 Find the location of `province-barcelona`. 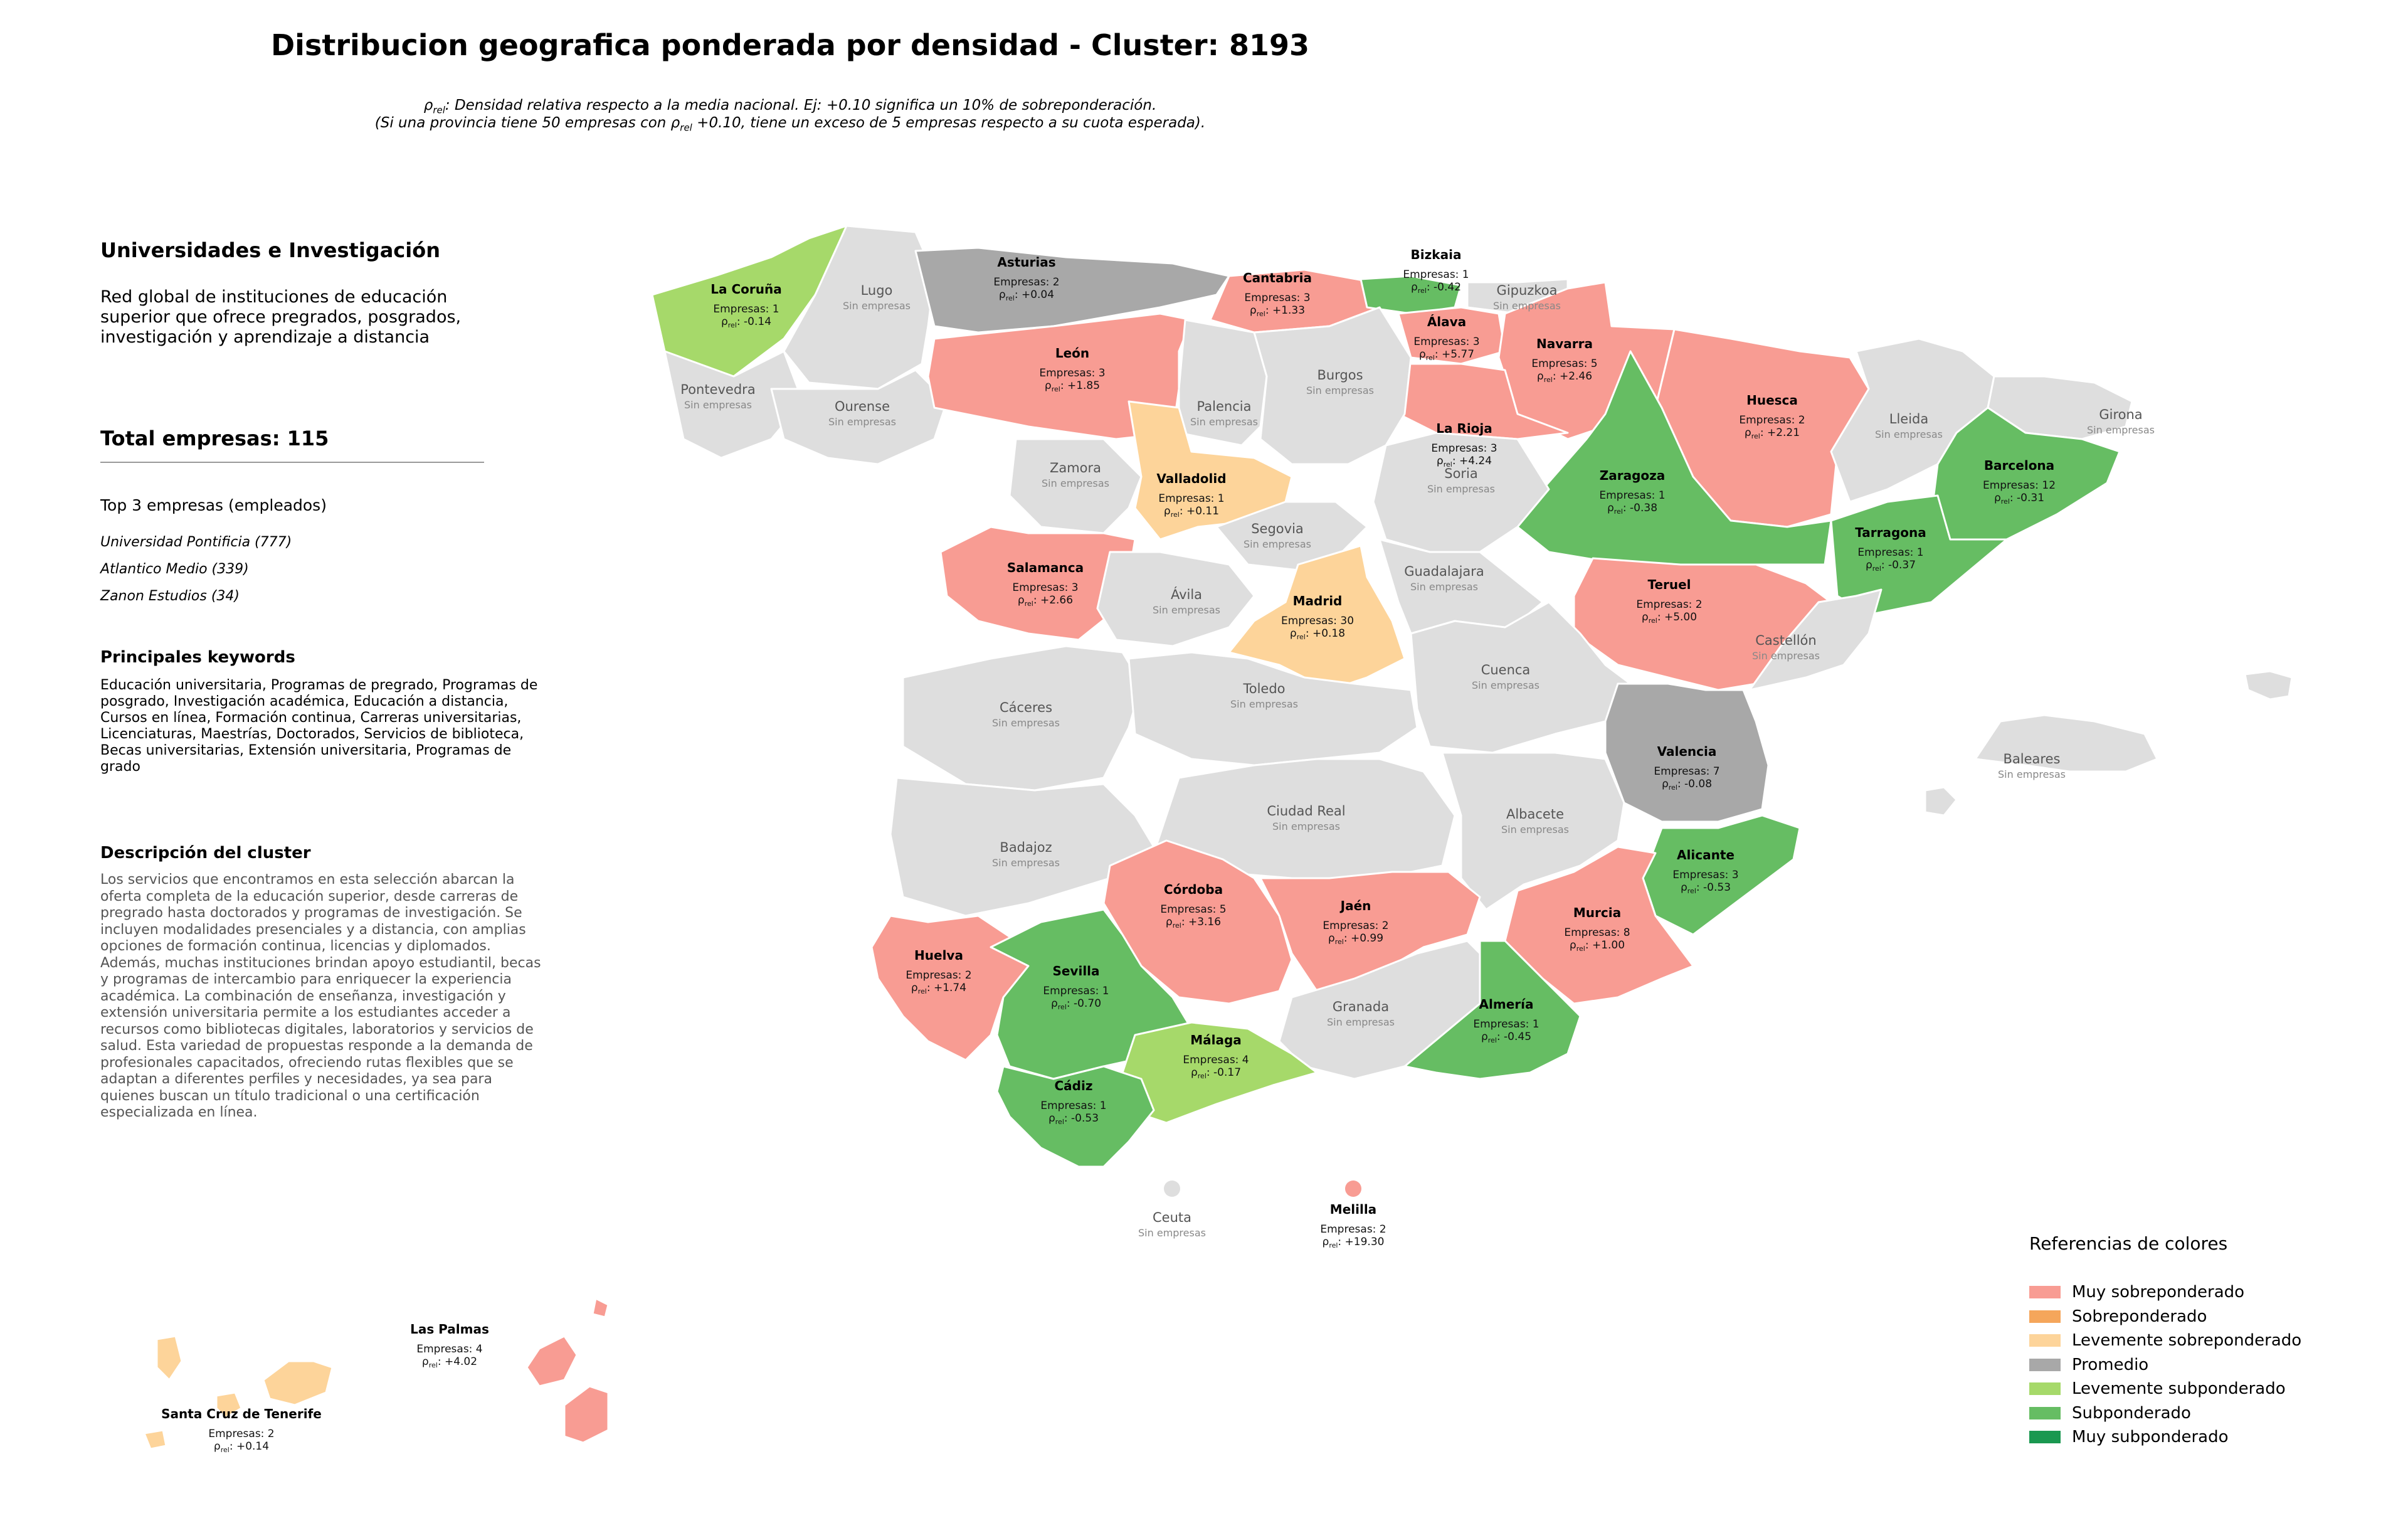

province-barcelona is located at coordinates (2025, 473).